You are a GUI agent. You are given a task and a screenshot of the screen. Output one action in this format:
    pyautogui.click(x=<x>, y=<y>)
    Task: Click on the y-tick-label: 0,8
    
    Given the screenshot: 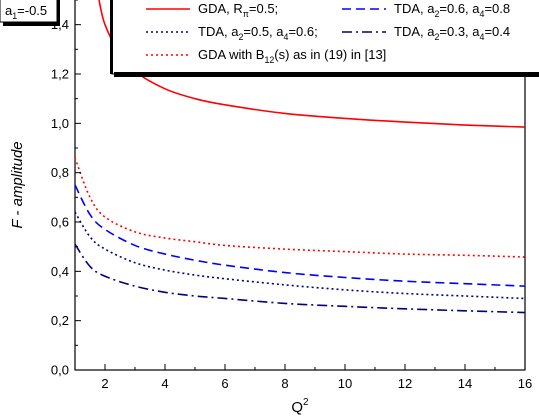 What is the action you would take?
    pyautogui.click(x=60, y=172)
    